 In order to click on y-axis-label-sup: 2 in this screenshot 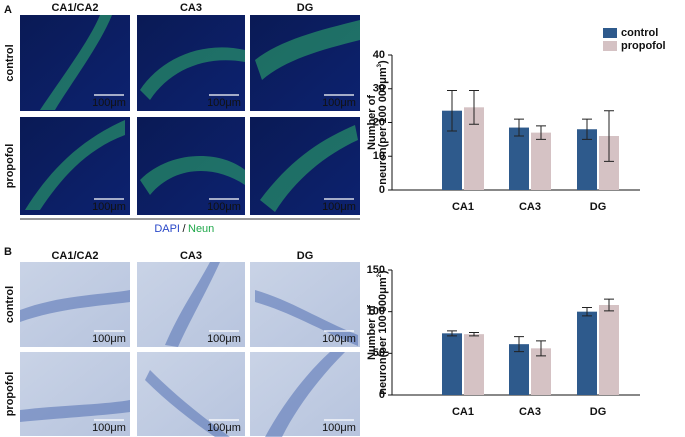, I will do `click(380, 275)`.